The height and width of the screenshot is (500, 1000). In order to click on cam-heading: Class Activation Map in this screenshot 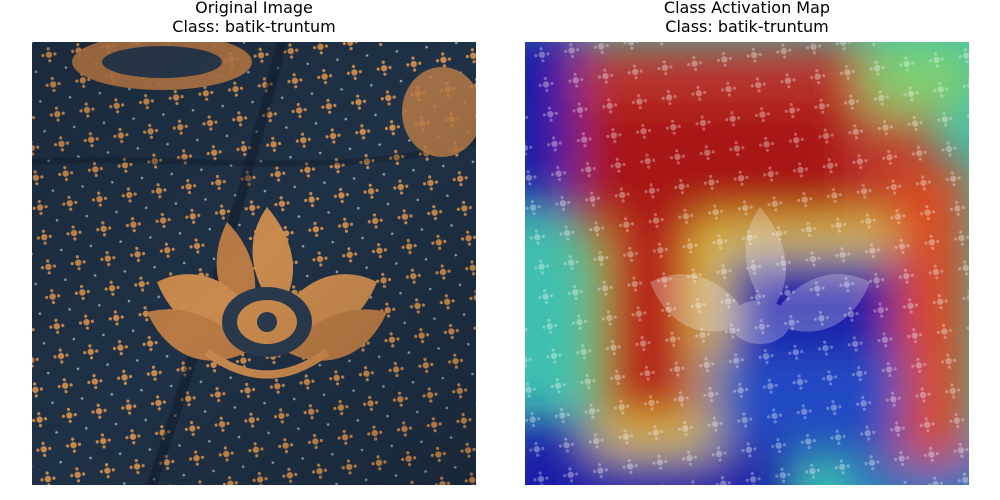, I will do `click(747, 8)`.